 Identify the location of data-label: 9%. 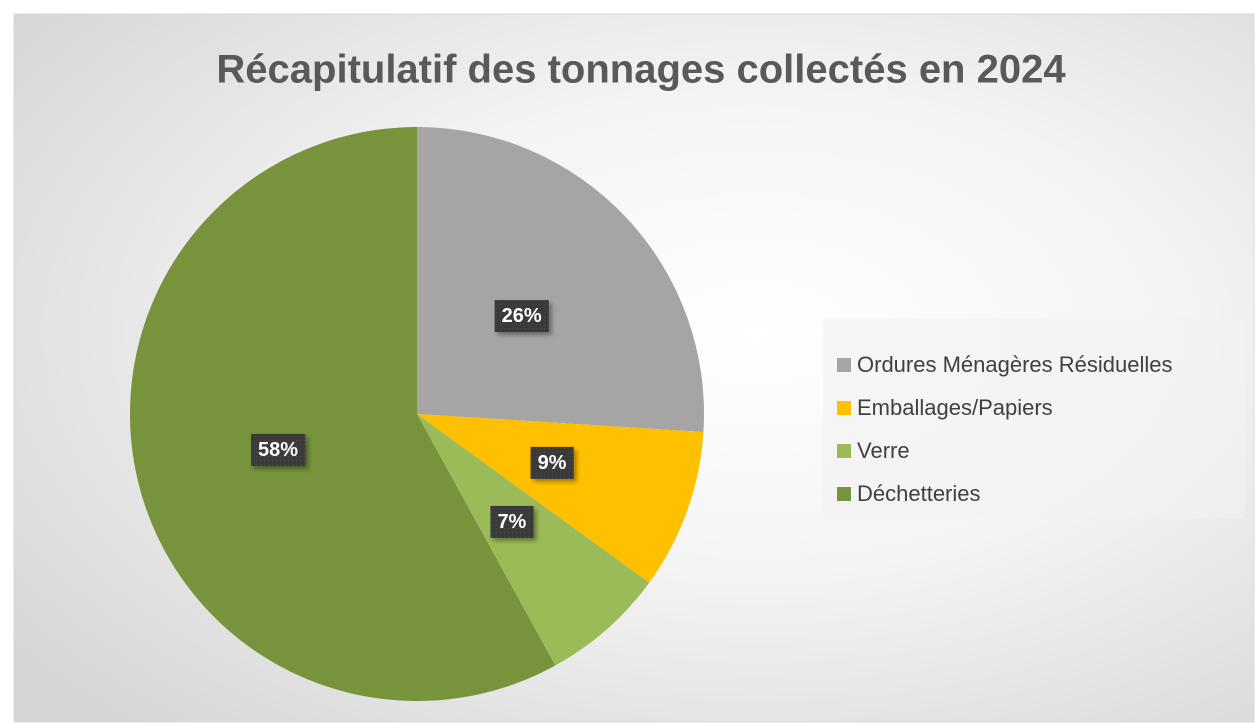
(552, 463).